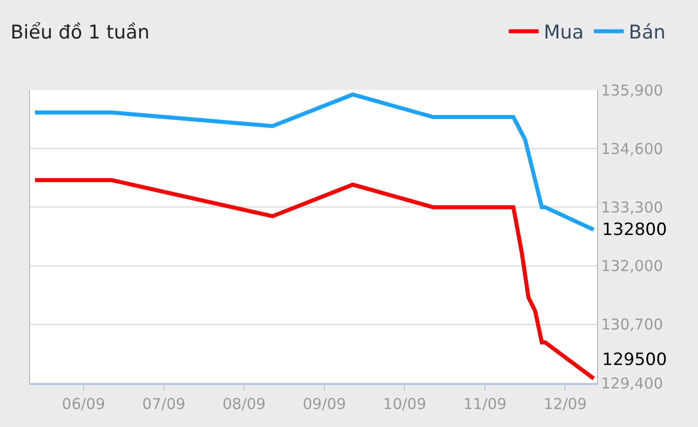 The width and height of the screenshot is (698, 427). Describe the element at coordinates (632, 90) in the screenshot. I see `y-tick-label: 135,900` at that location.